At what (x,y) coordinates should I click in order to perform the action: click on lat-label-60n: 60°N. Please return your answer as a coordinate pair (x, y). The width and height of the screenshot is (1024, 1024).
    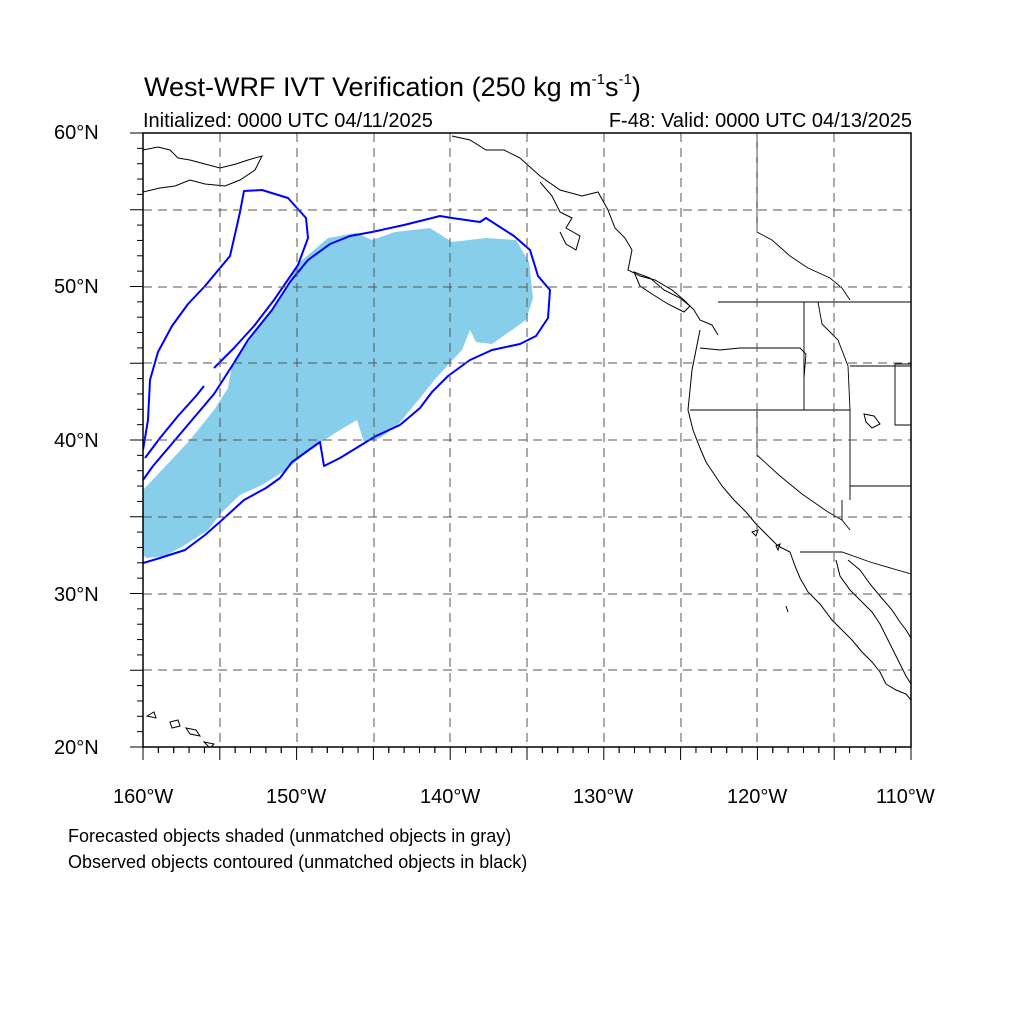
    Looking at the image, I should click on (76, 133).